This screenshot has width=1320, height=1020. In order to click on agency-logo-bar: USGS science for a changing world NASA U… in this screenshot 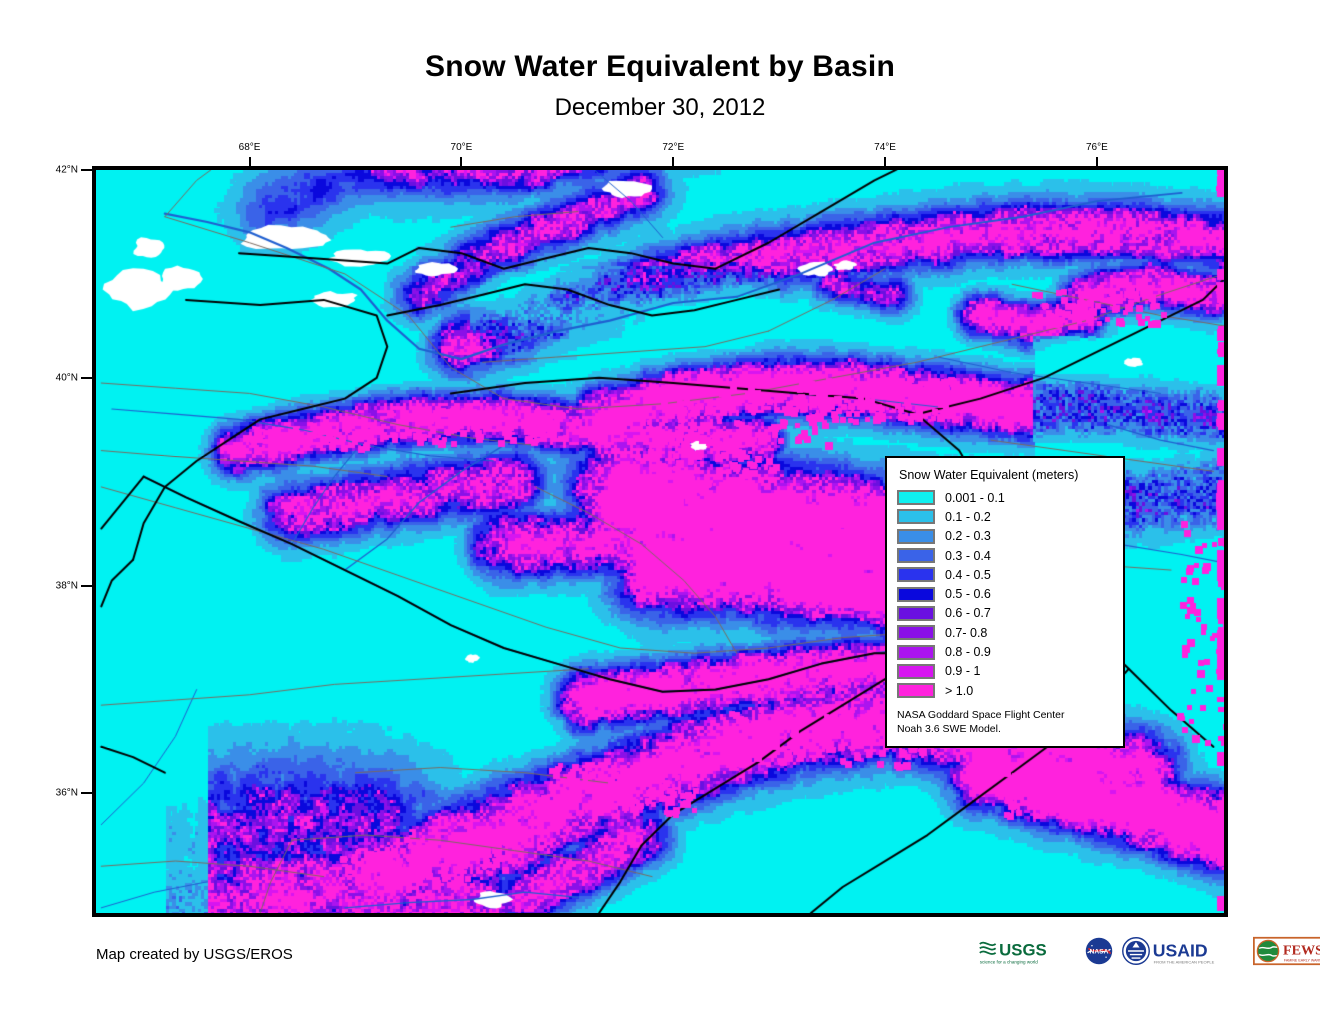, I will do `click(1149, 951)`.